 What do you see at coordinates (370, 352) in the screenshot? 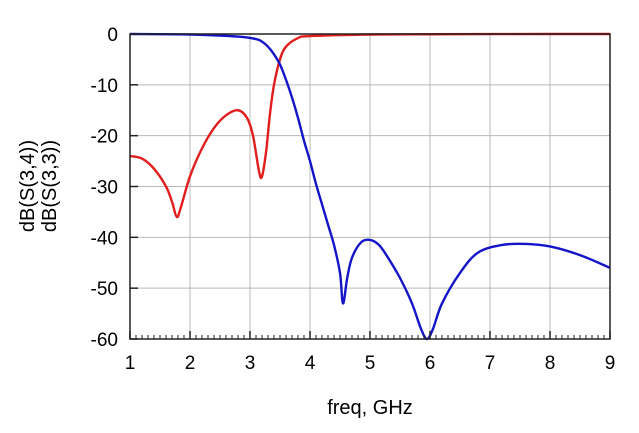
I see `x-axis-ticks: 1 2 3 4 5 6 7 8 9` at bounding box center [370, 352].